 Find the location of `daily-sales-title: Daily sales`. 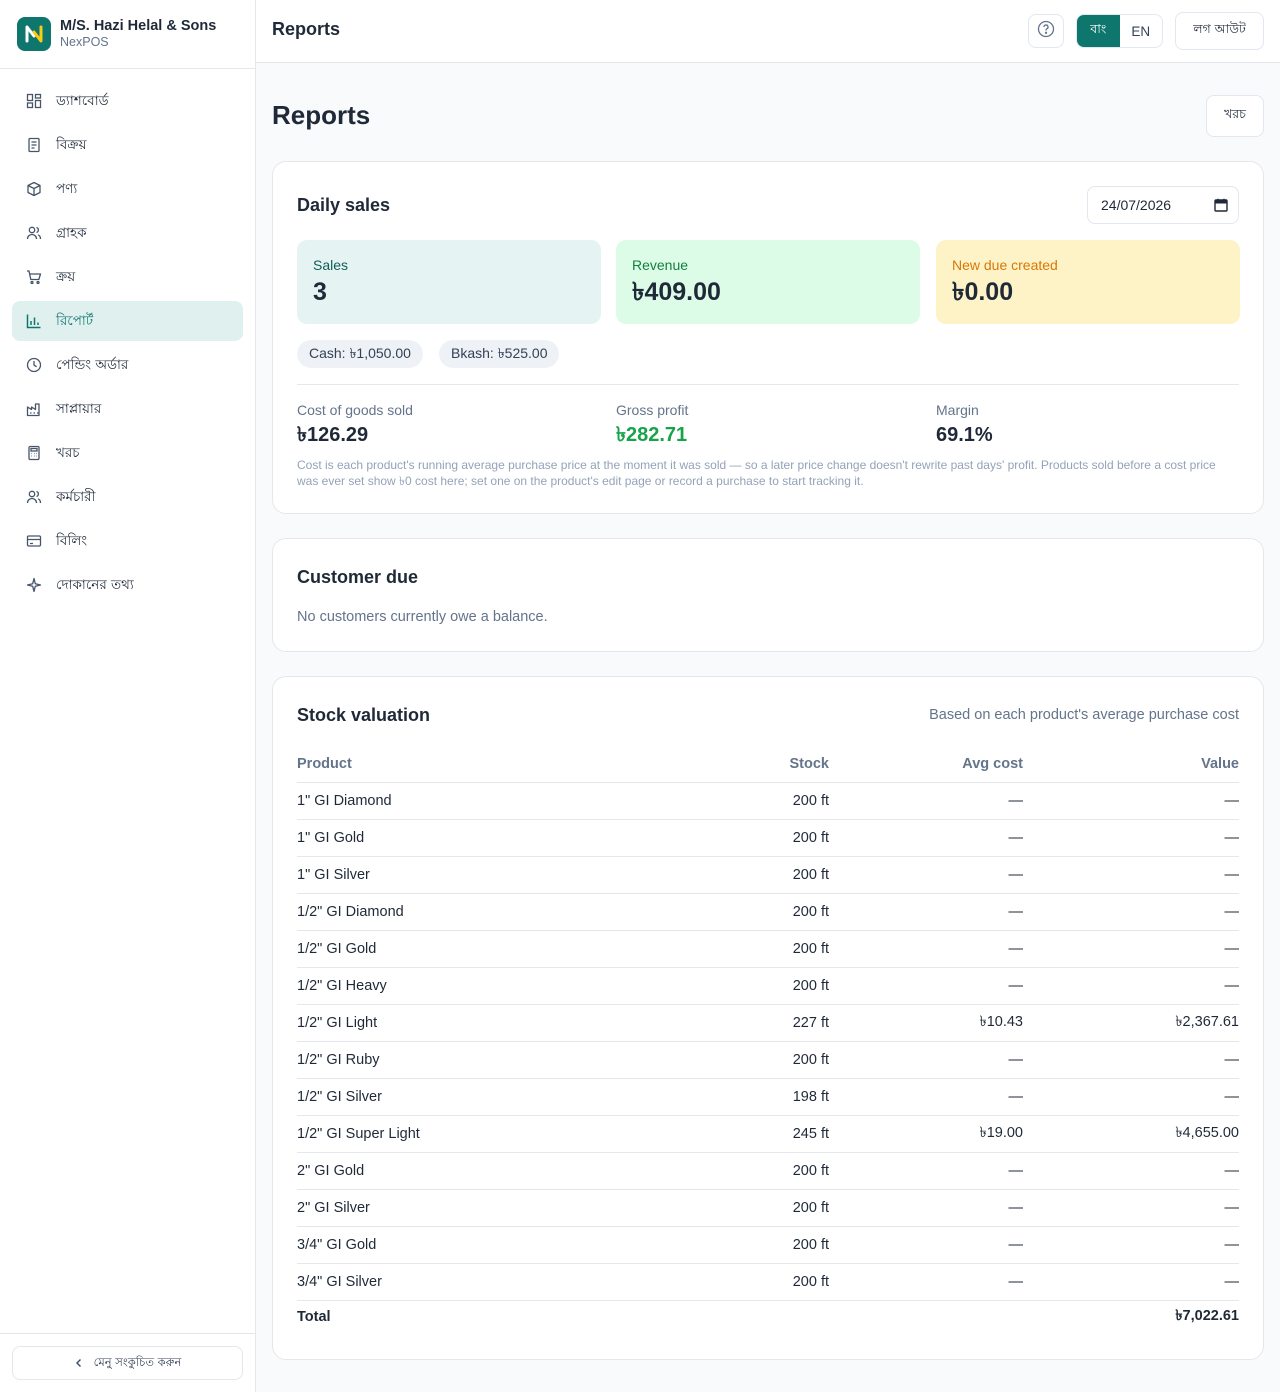

daily-sales-title: Daily sales is located at coordinates (344, 205).